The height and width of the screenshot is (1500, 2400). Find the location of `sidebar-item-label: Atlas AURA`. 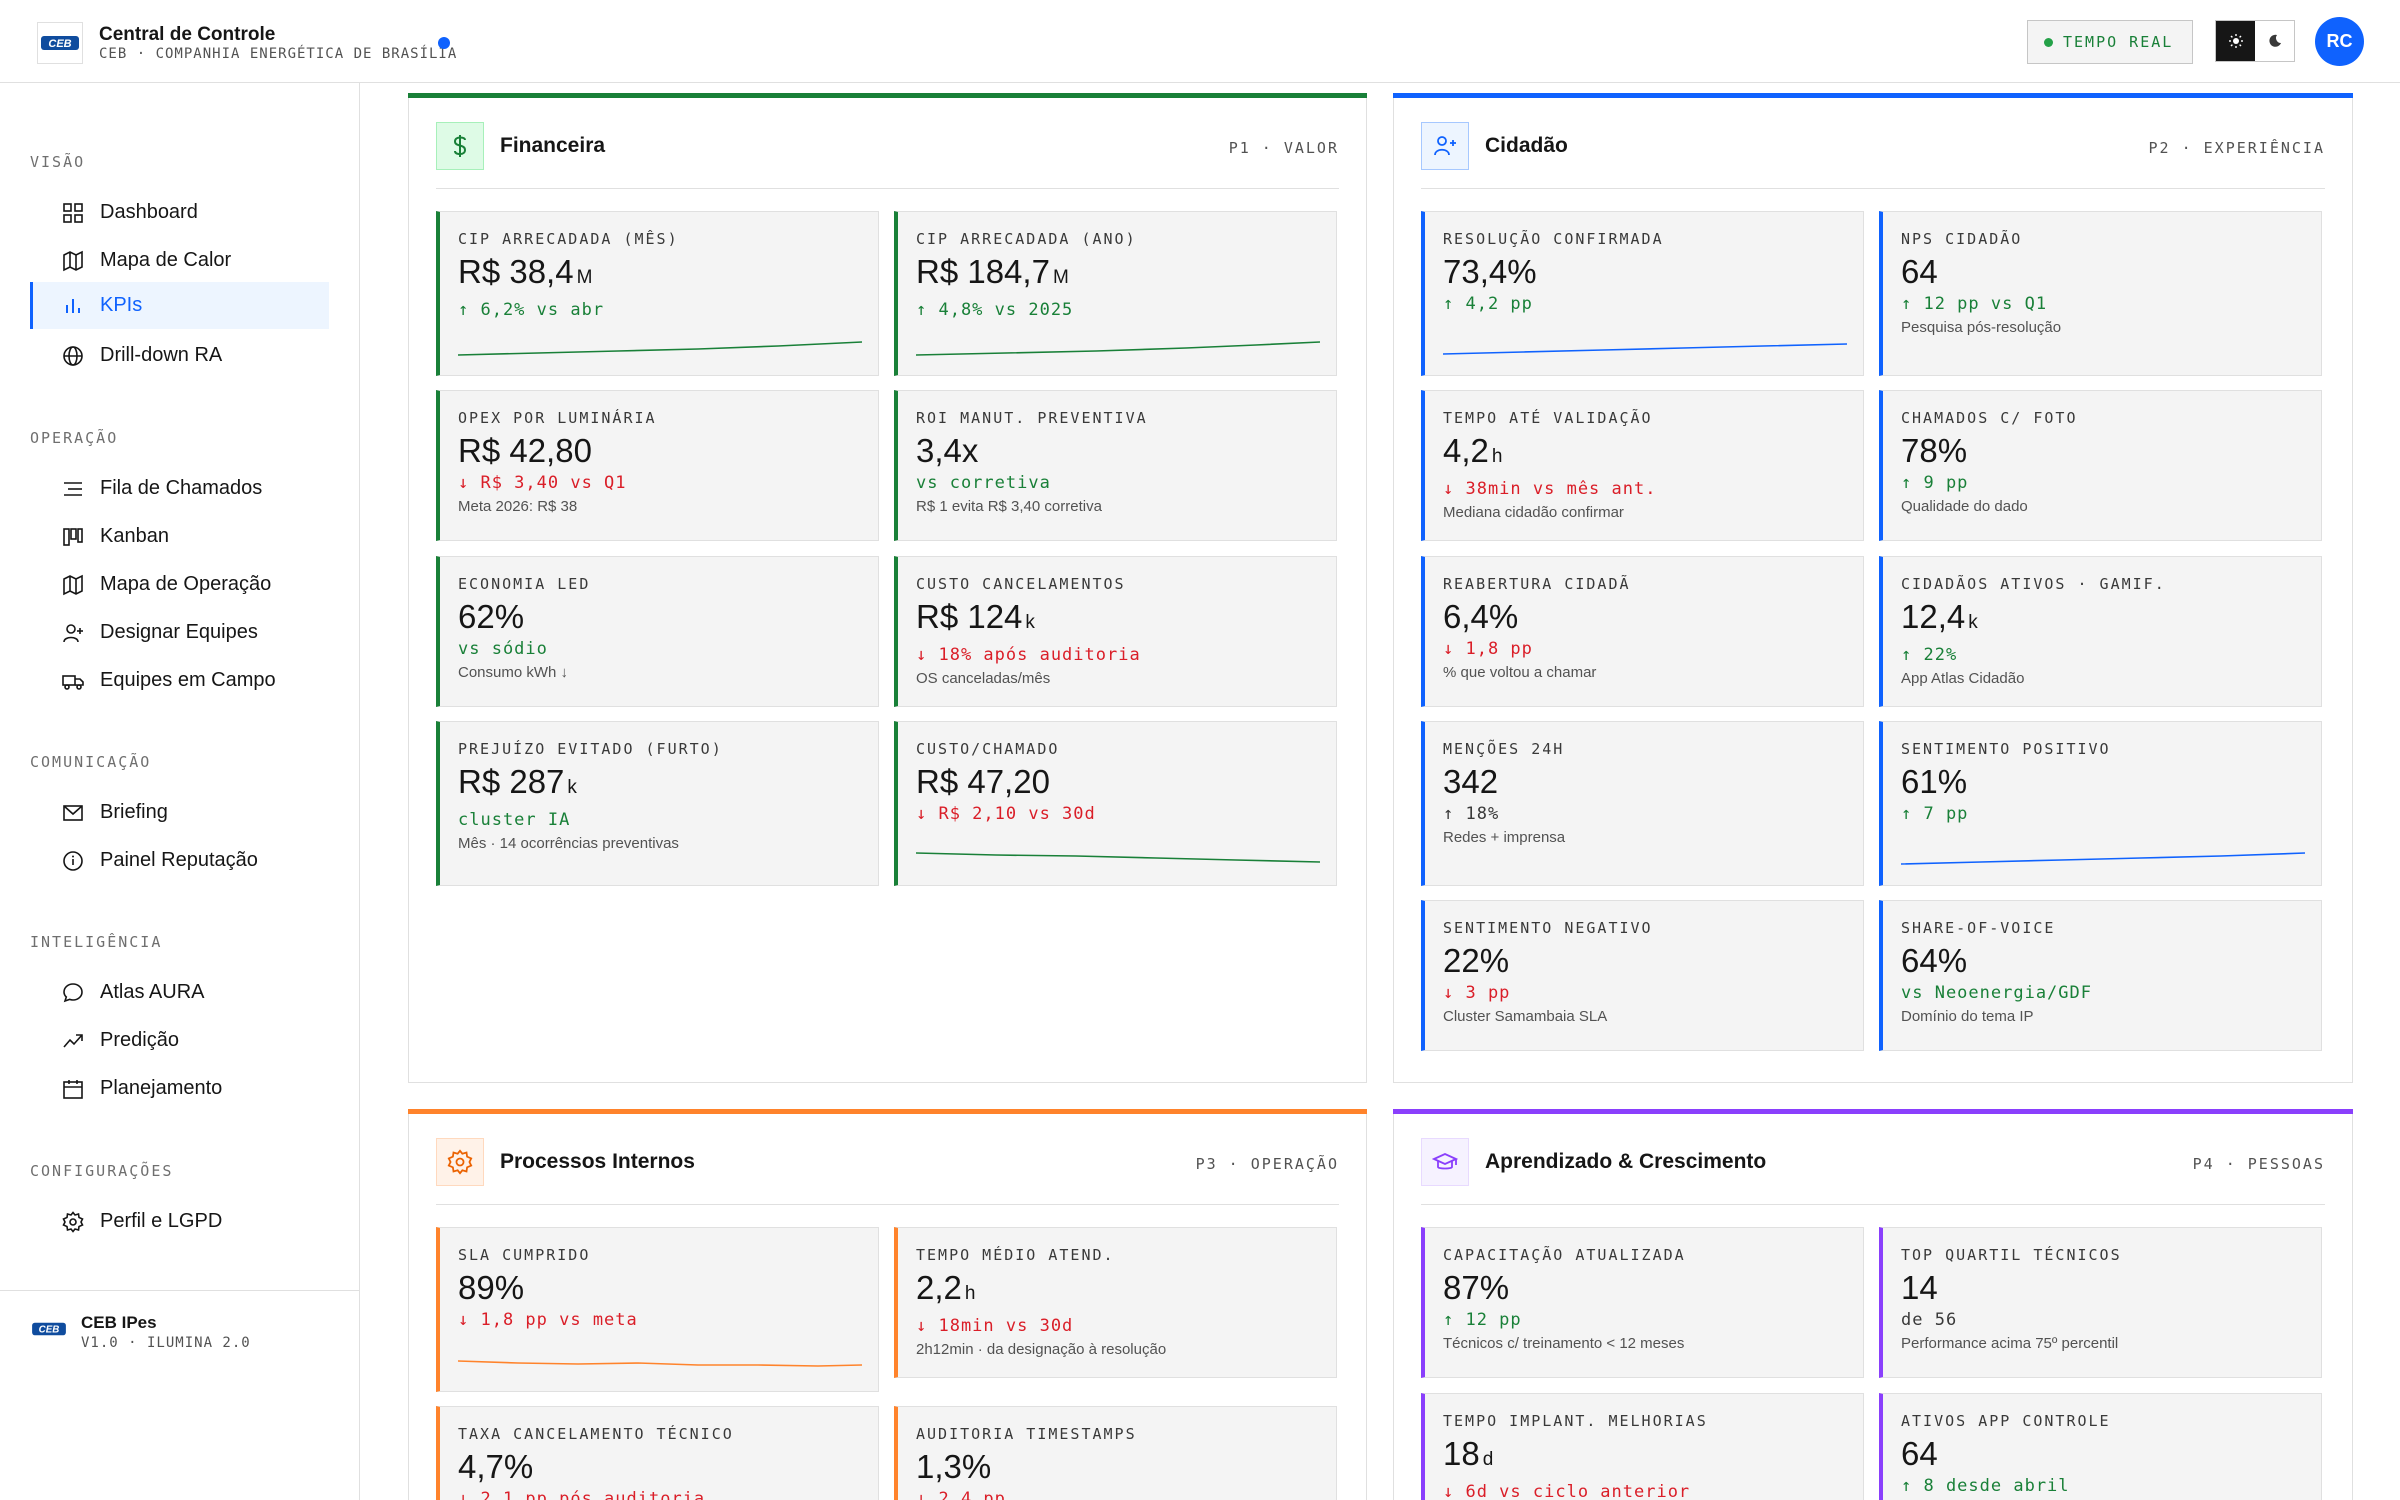

sidebar-item-label: Atlas AURA is located at coordinates (152, 992).